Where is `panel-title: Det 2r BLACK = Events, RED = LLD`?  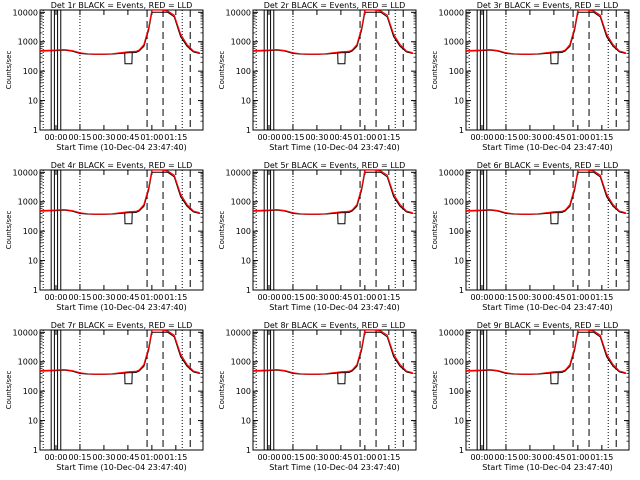 panel-title: Det 2r BLACK = Events, RED = LLD is located at coordinates (335, 5).